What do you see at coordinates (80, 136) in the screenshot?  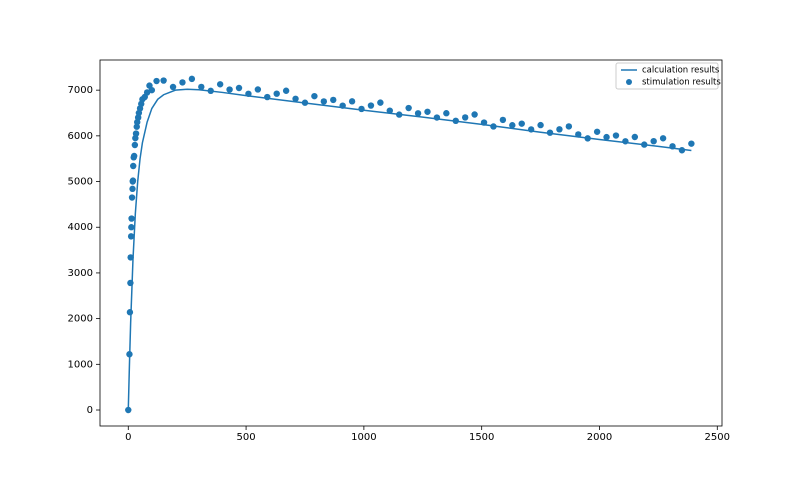 I see `y-tick-label: 6000` at bounding box center [80, 136].